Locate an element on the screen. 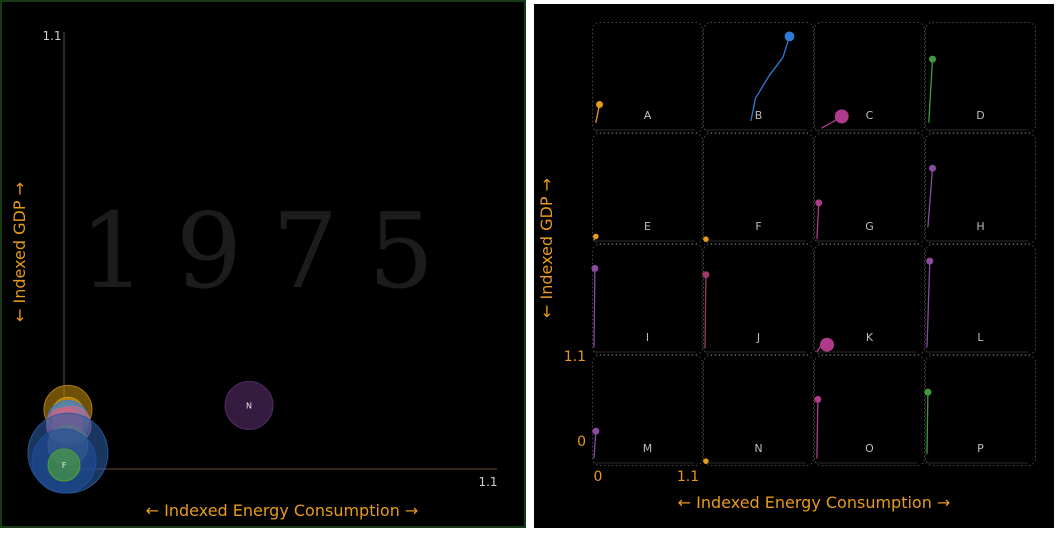 This screenshot has height=541, width=1061. small-multiple-n: N is located at coordinates (758, 410).